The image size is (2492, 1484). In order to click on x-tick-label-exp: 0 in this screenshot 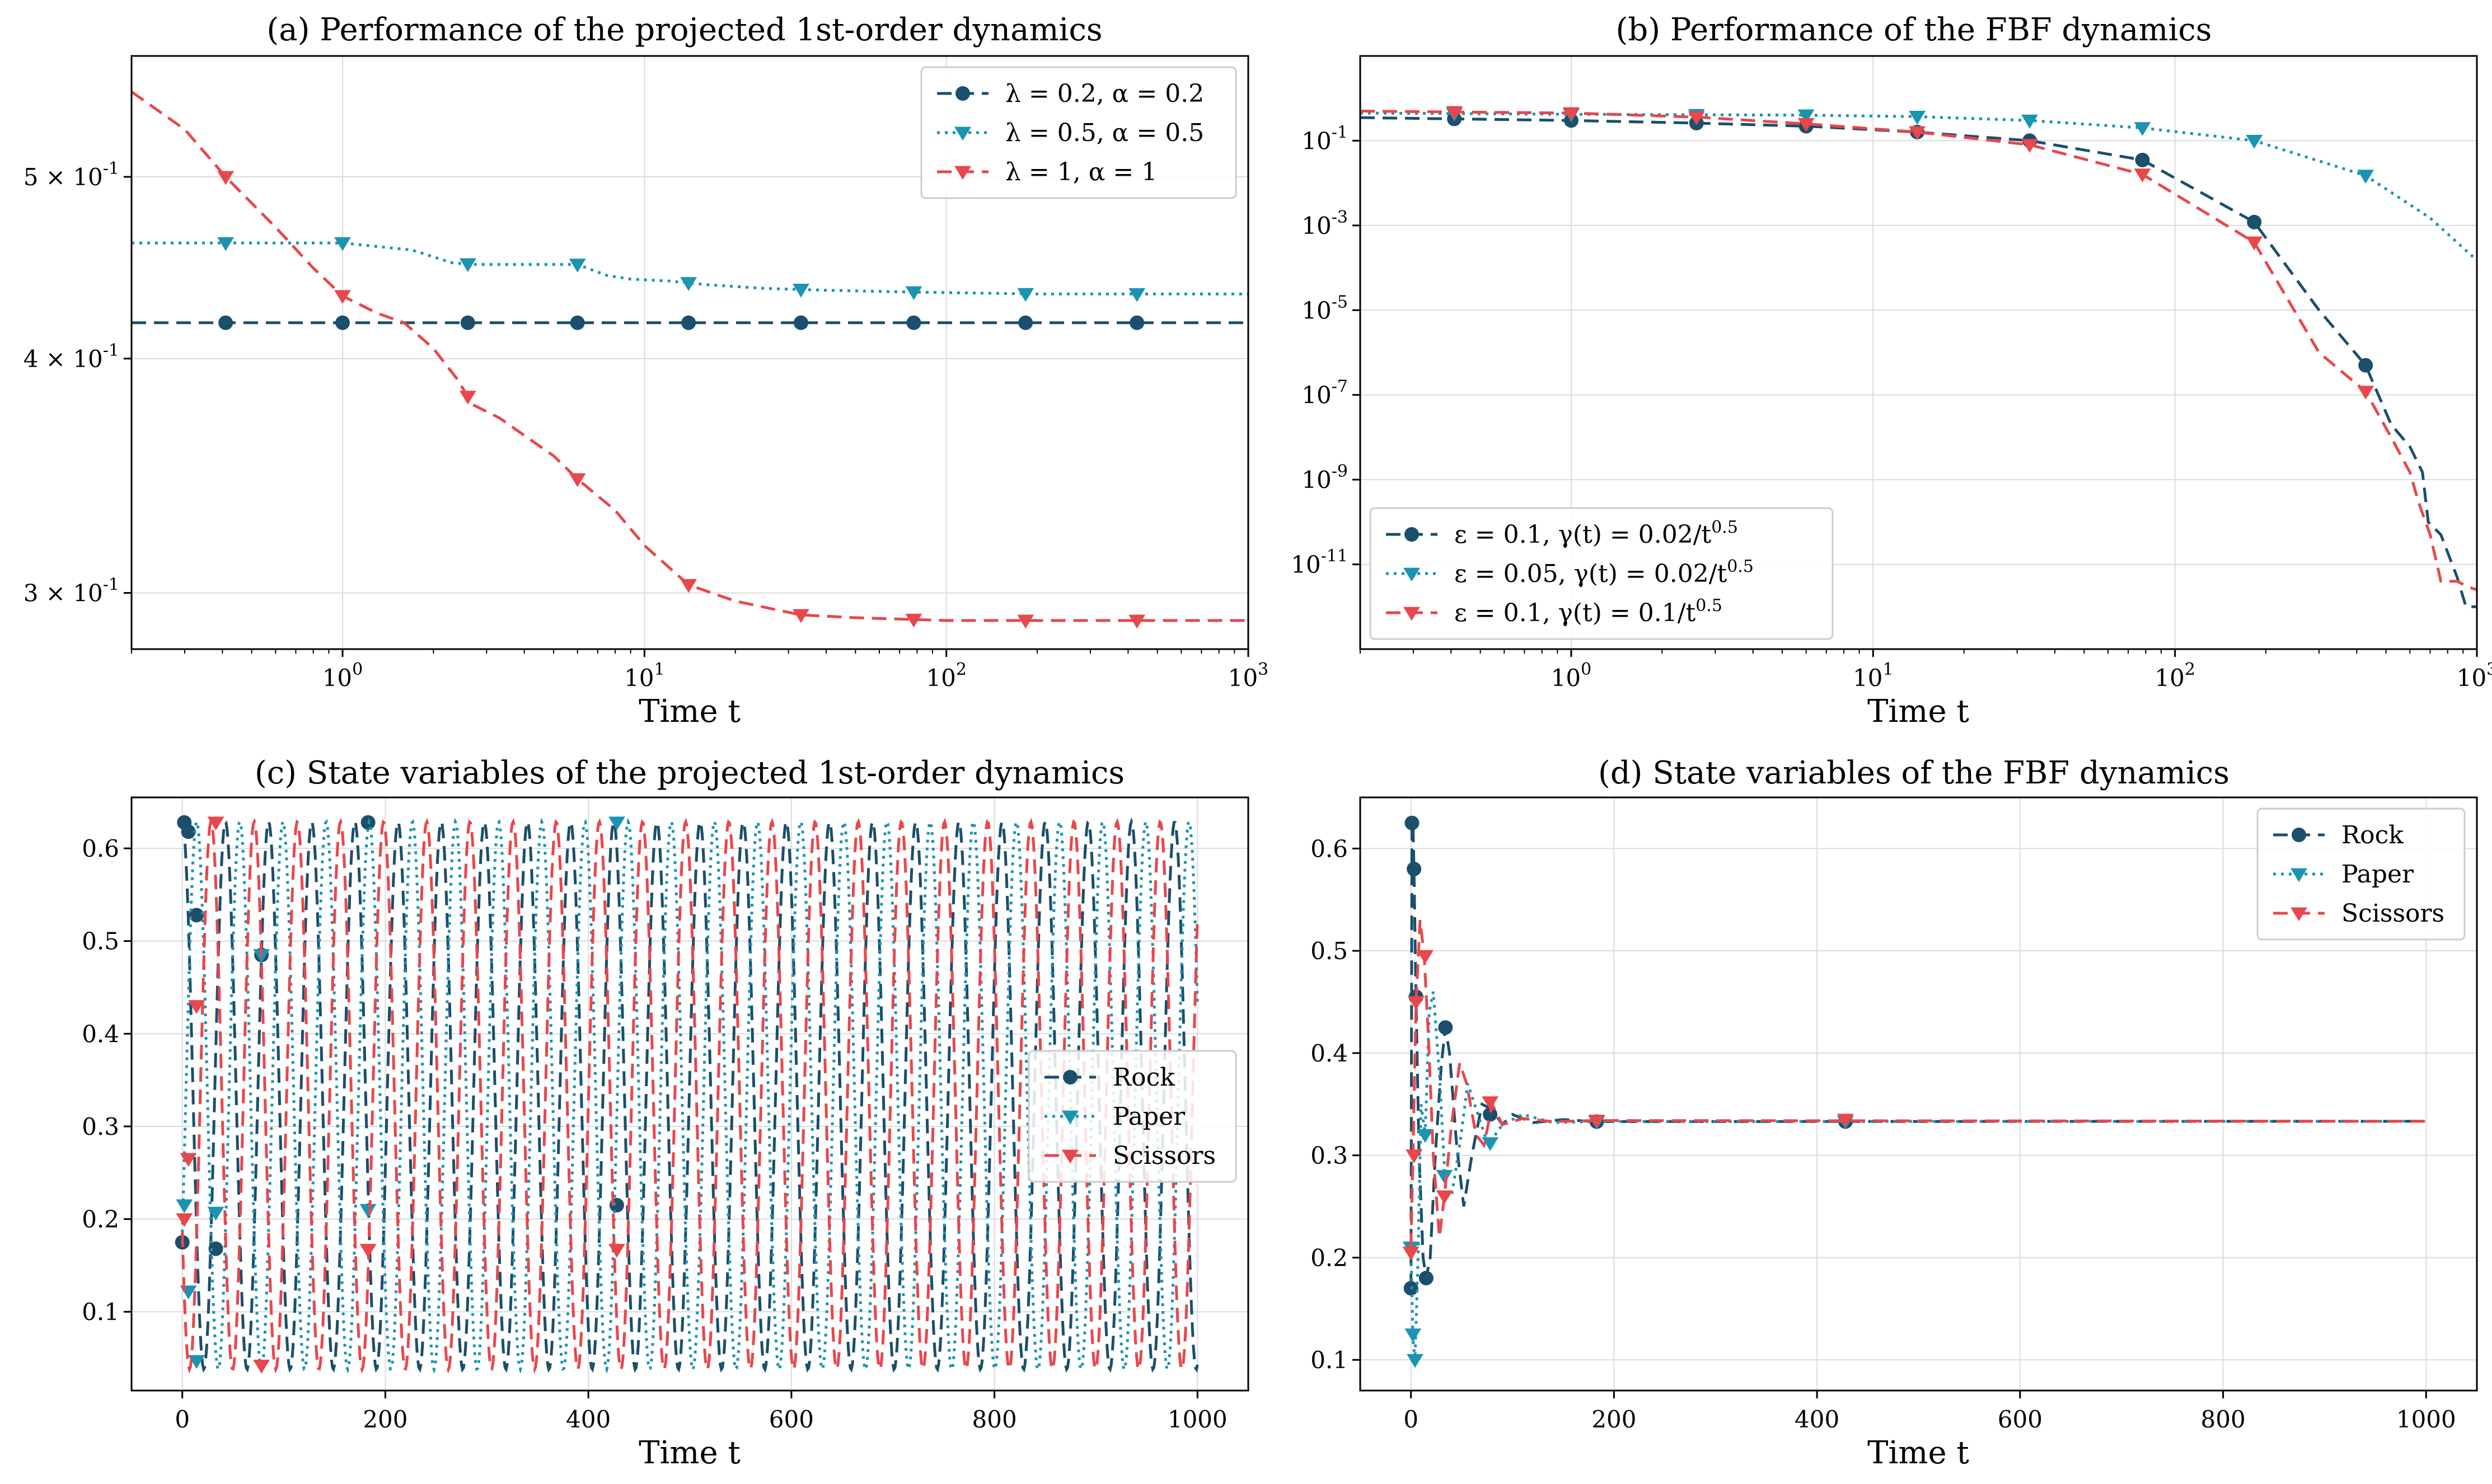, I will do `click(1586, 669)`.